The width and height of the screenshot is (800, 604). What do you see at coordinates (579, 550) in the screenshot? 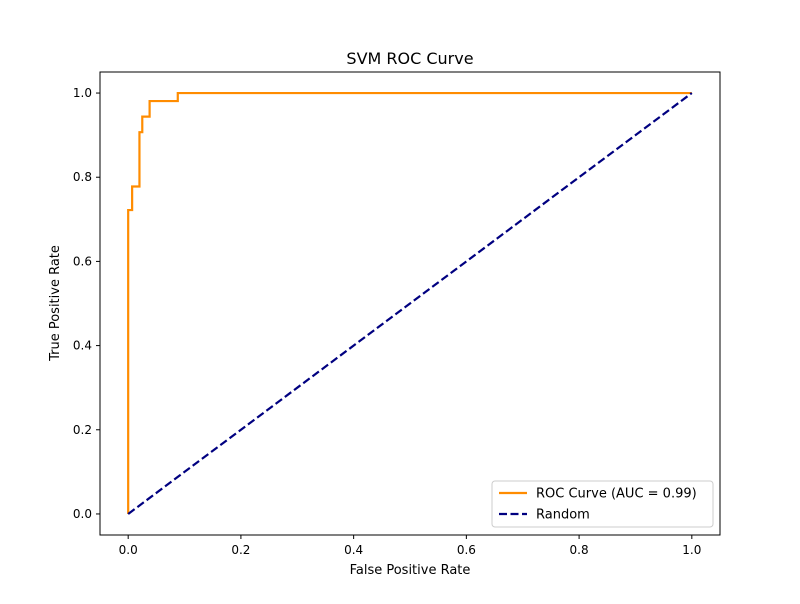
I see `x-tick-label: 0.8` at bounding box center [579, 550].